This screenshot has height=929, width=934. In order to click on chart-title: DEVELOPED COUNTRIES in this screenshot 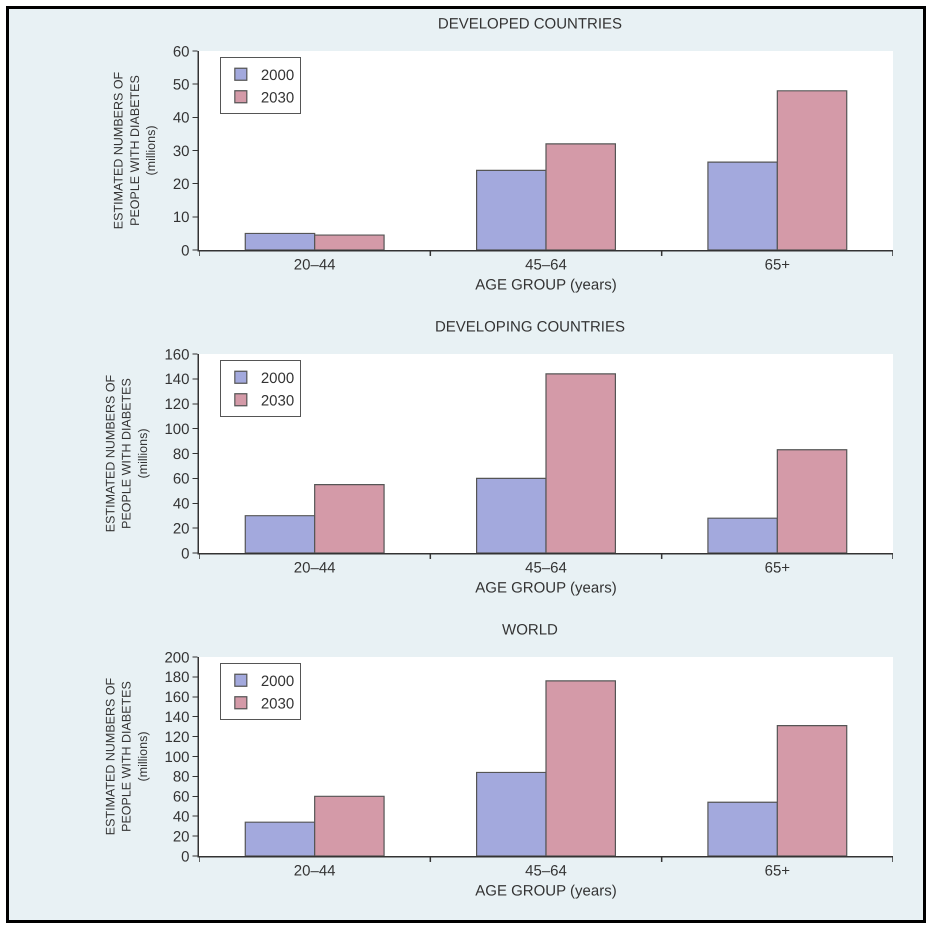, I will do `click(530, 24)`.